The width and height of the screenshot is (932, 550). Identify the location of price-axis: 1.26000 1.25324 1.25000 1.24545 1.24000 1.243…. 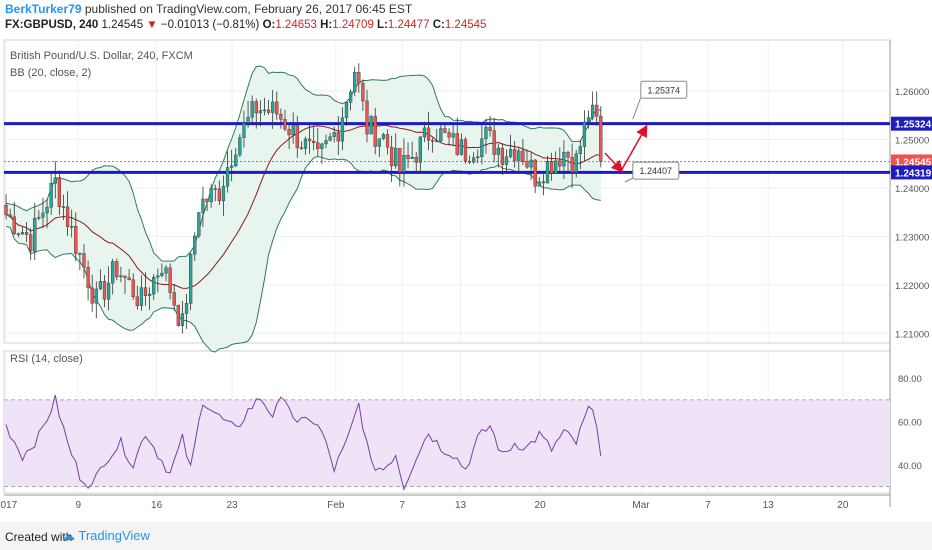
(911, 213).